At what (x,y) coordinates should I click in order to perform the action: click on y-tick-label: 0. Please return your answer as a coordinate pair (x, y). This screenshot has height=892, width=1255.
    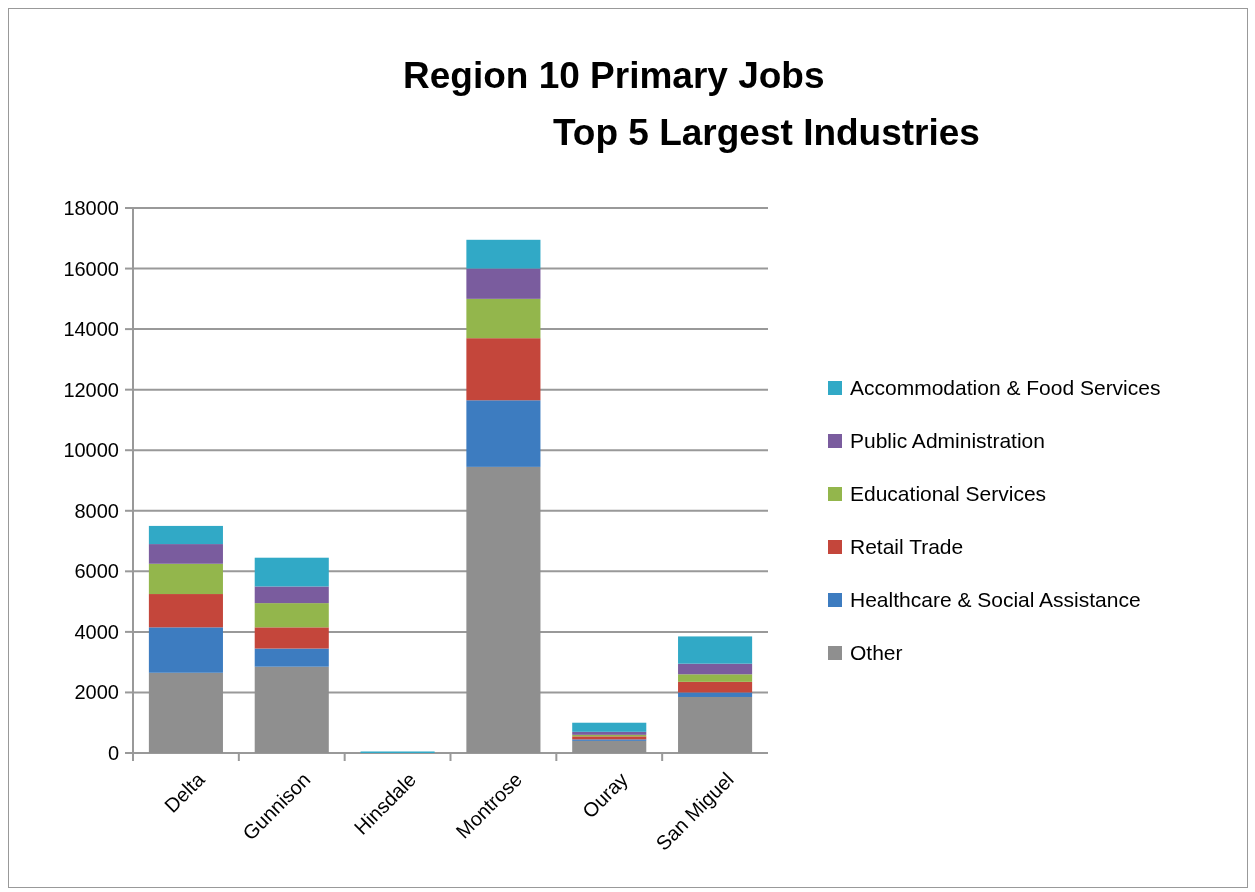
    Looking at the image, I should click on (113, 753).